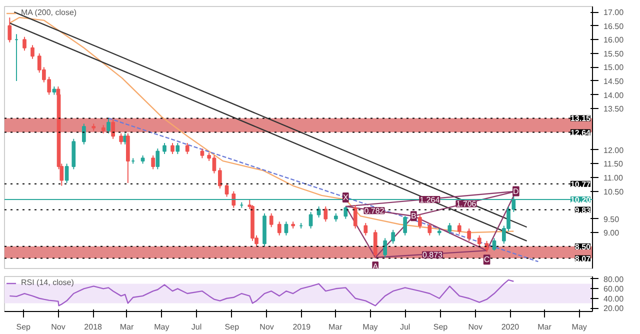 The image size is (640, 334). What do you see at coordinates (614, 299) in the screenshot?
I see `y-tick-label: 40.00` at bounding box center [614, 299].